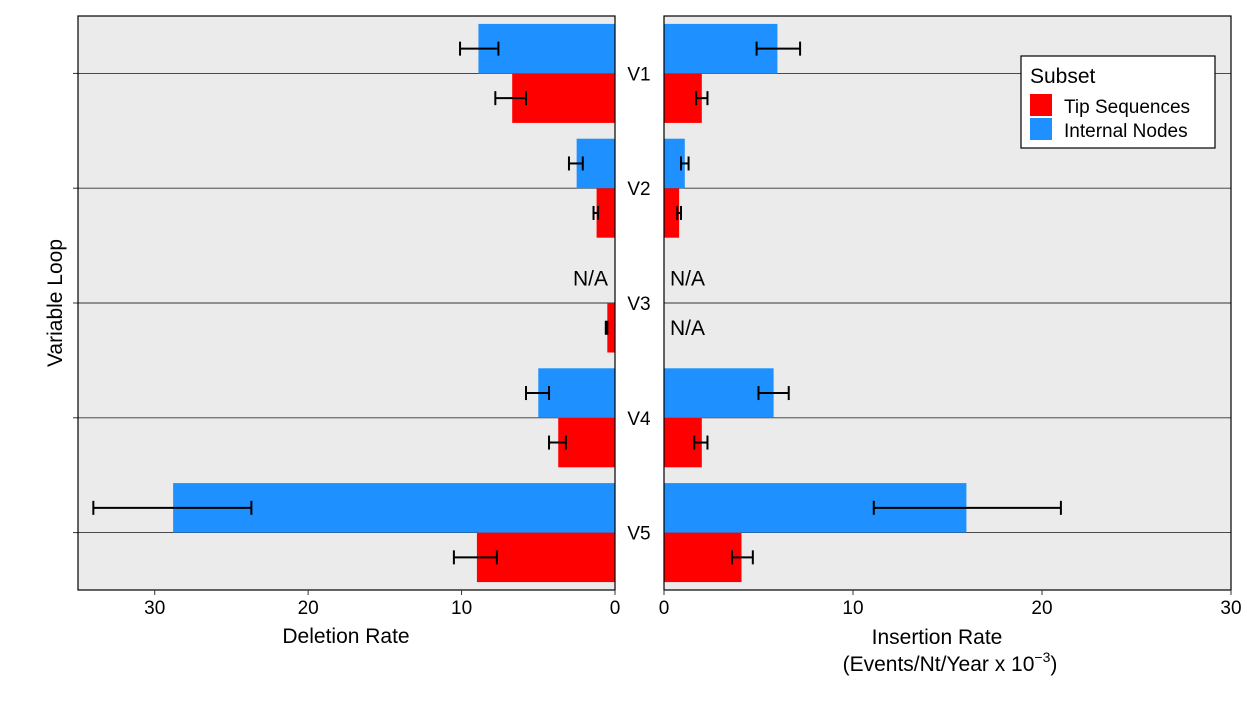 Image resolution: width=1247 pixels, height=702 pixels. What do you see at coordinates (638, 534) in the screenshot?
I see `category-label-v5: V5` at bounding box center [638, 534].